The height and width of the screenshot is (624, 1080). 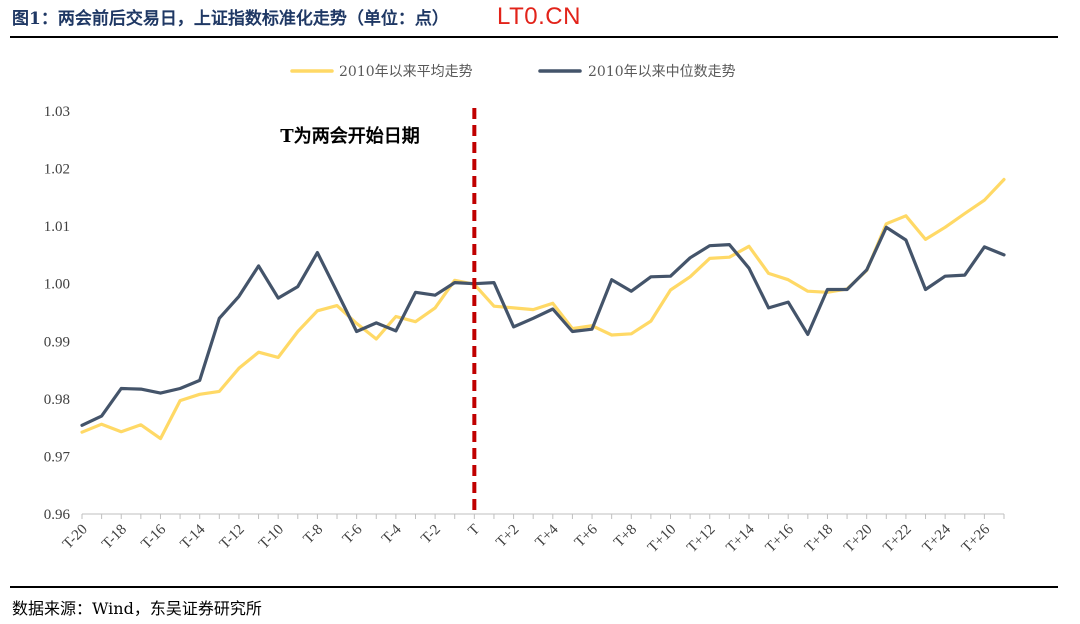 I want to click on y-tick-label: 0.99, so click(x=57, y=342).